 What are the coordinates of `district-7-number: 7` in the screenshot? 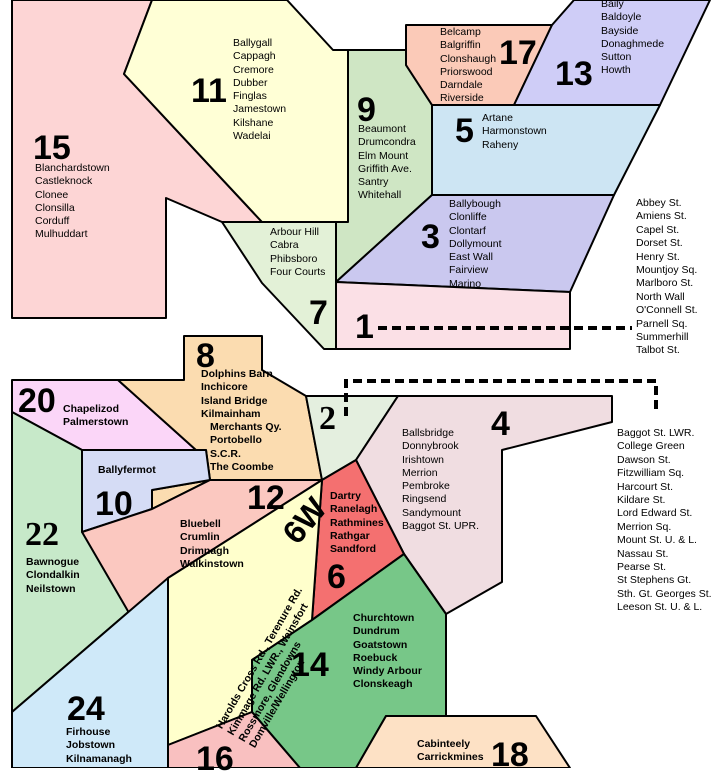 It's located at (318, 313).